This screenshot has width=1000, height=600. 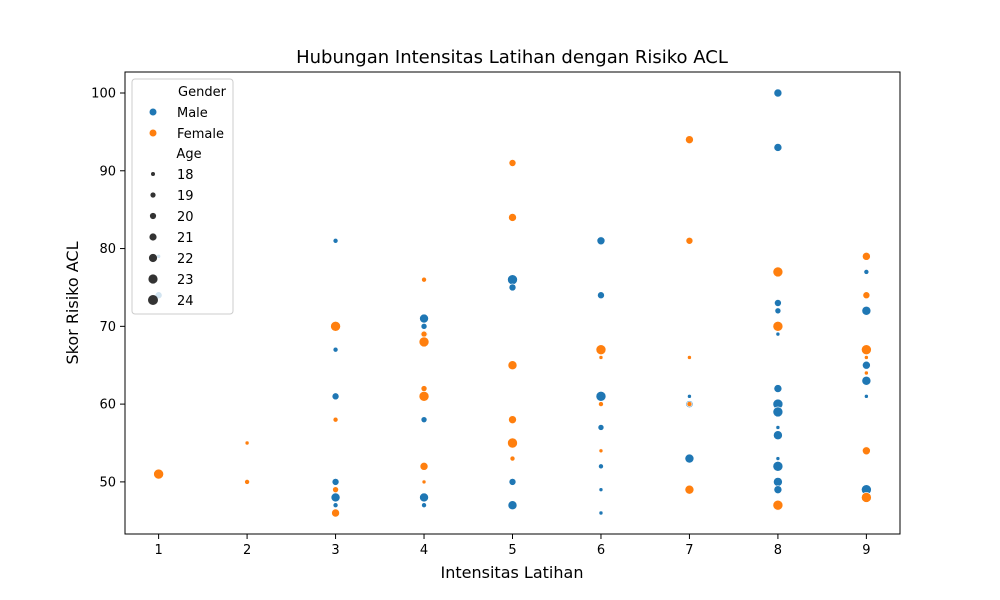 What do you see at coordinates (185, 196) in the screenshot?
I see `legend-age-19-label: 19` at bounding box center [185, 196].